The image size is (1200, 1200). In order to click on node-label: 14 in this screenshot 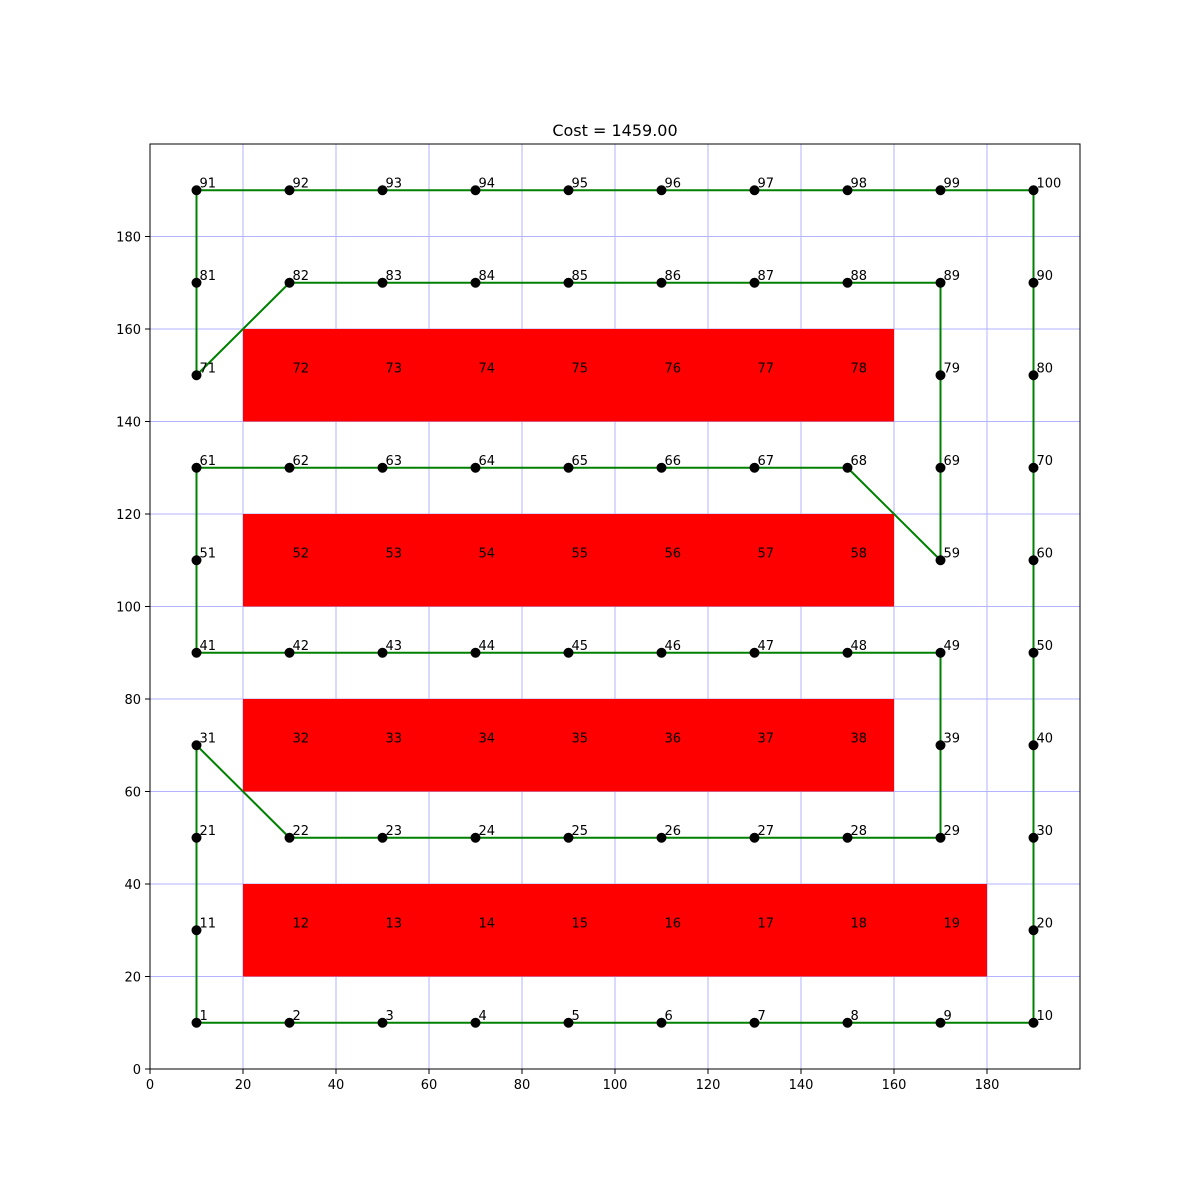, I will do `click(487, 923)`.